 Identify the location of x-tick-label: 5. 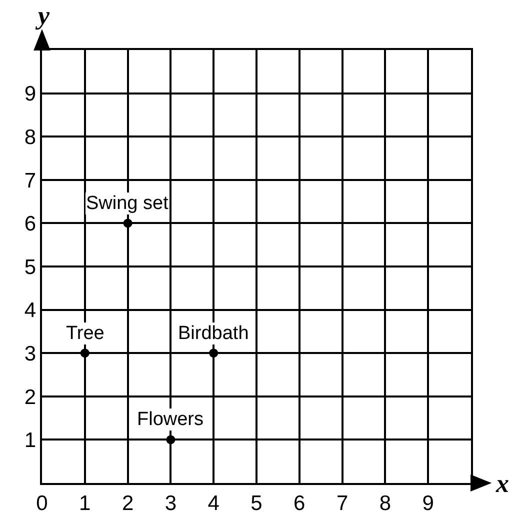
(256, 503).